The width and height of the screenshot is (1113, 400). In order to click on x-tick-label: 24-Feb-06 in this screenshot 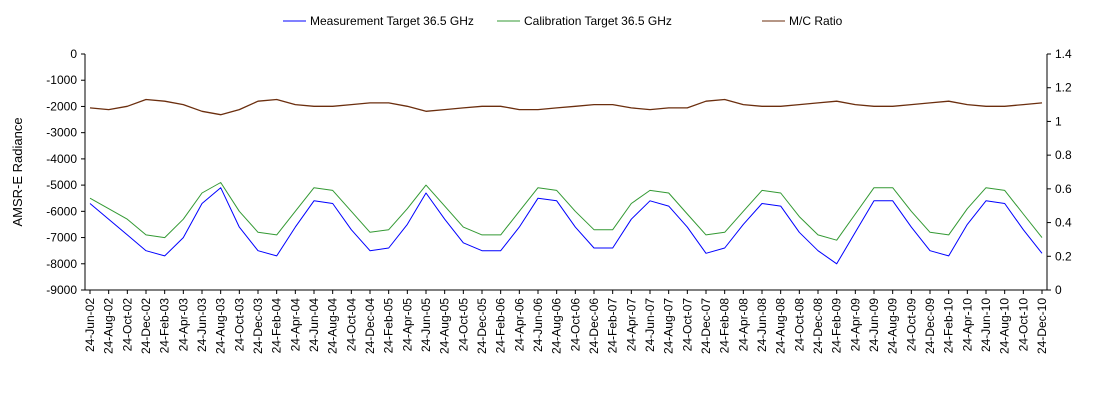, I will do `click(501, 326)`.